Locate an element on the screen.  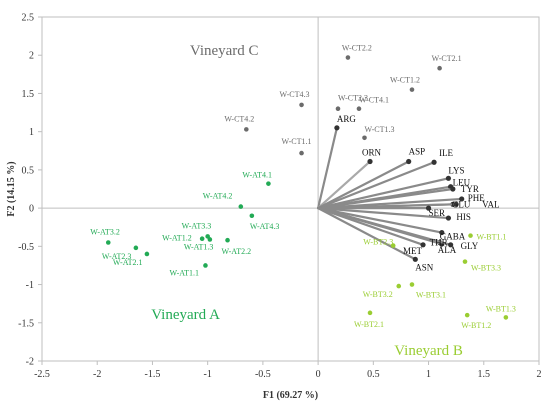
point-label: W-CT1.3 is located at coordinates (379, 129).